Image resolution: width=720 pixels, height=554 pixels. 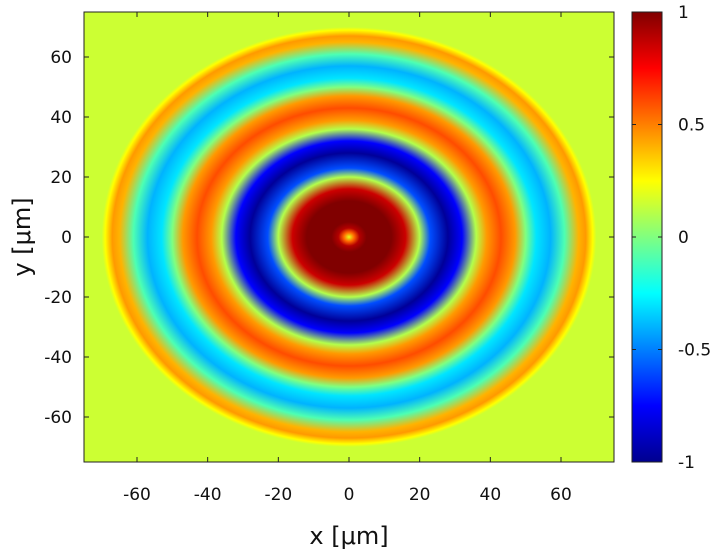 I want to click on x-tick-label: -40, so click(x=208, y=495).